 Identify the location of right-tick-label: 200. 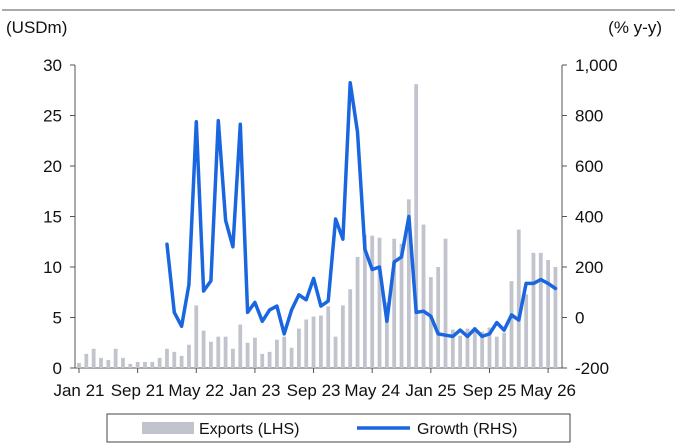
(589, 267).